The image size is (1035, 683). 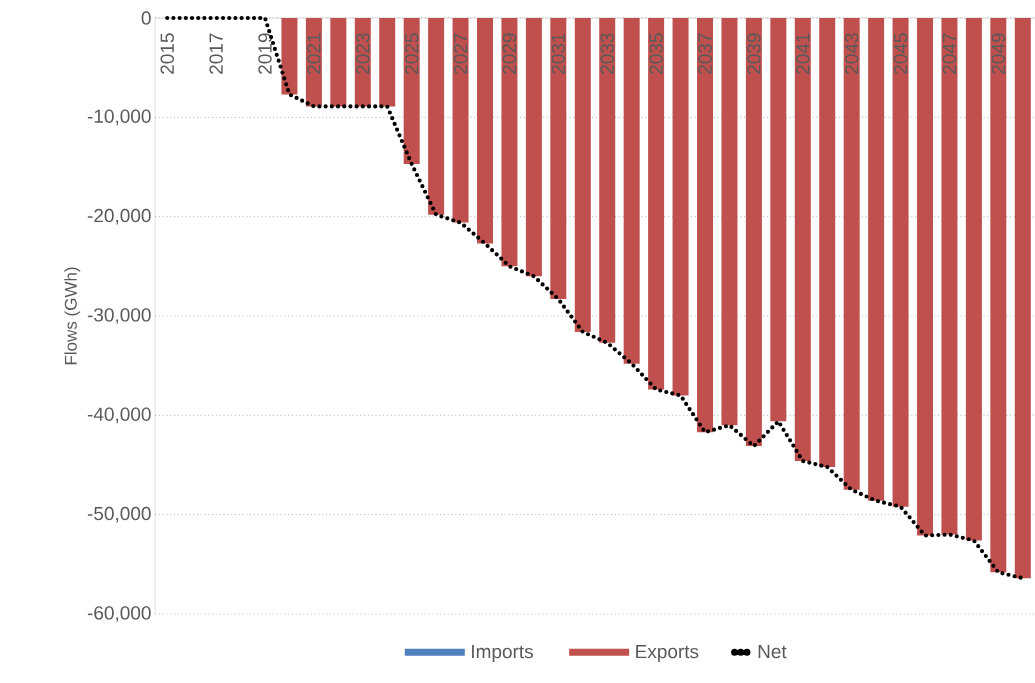 I want to click on x-tick-label: 2025, so click(x=411, y=53).